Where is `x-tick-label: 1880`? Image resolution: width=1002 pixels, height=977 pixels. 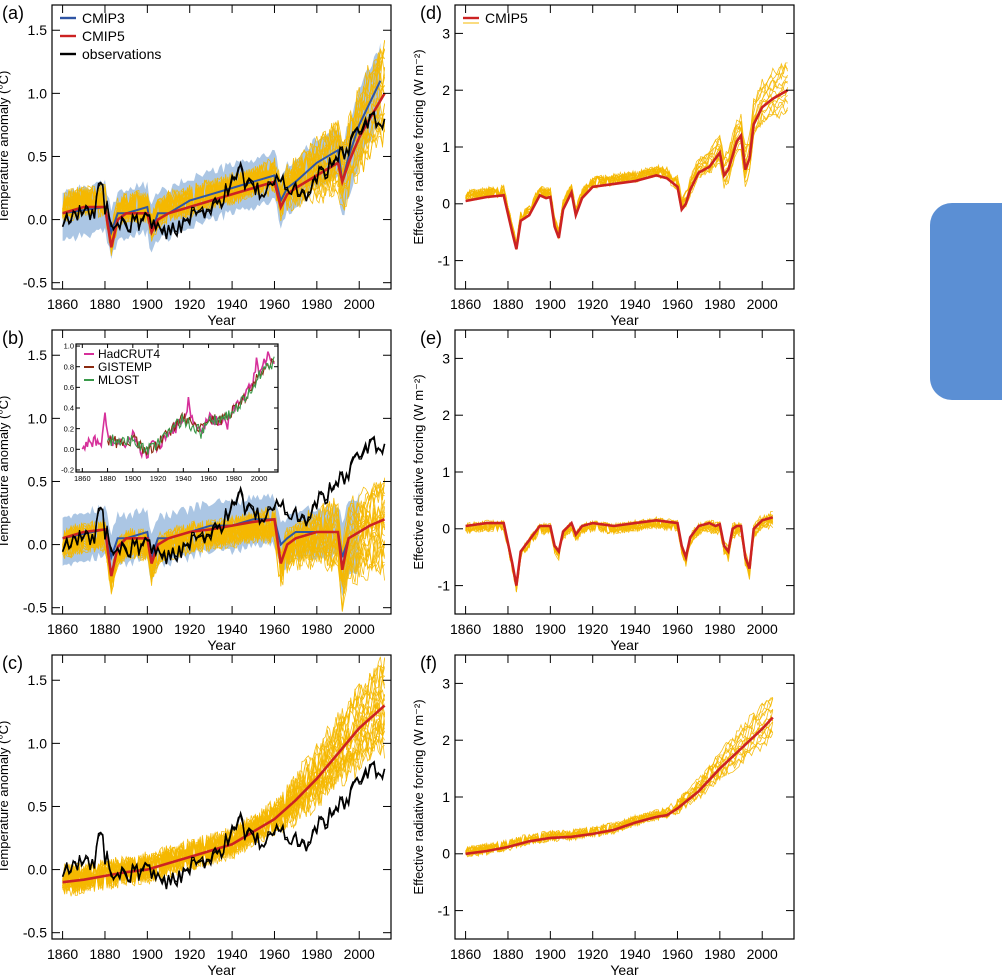 x-tick-label: 1880 is located at coordinates (507, 954).